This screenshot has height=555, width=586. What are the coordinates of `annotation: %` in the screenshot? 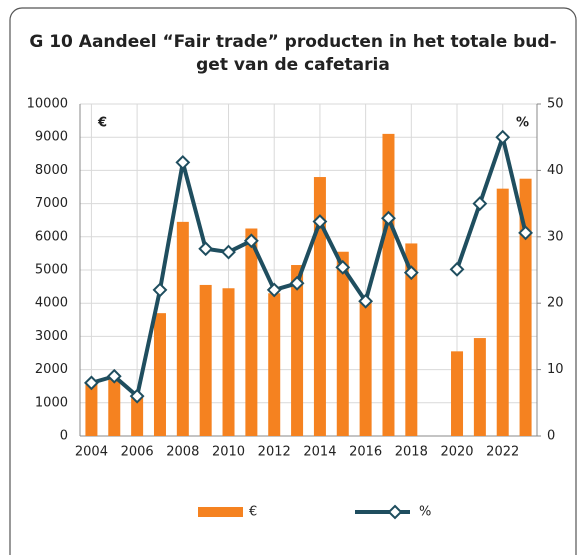 It's located at (522, 123).